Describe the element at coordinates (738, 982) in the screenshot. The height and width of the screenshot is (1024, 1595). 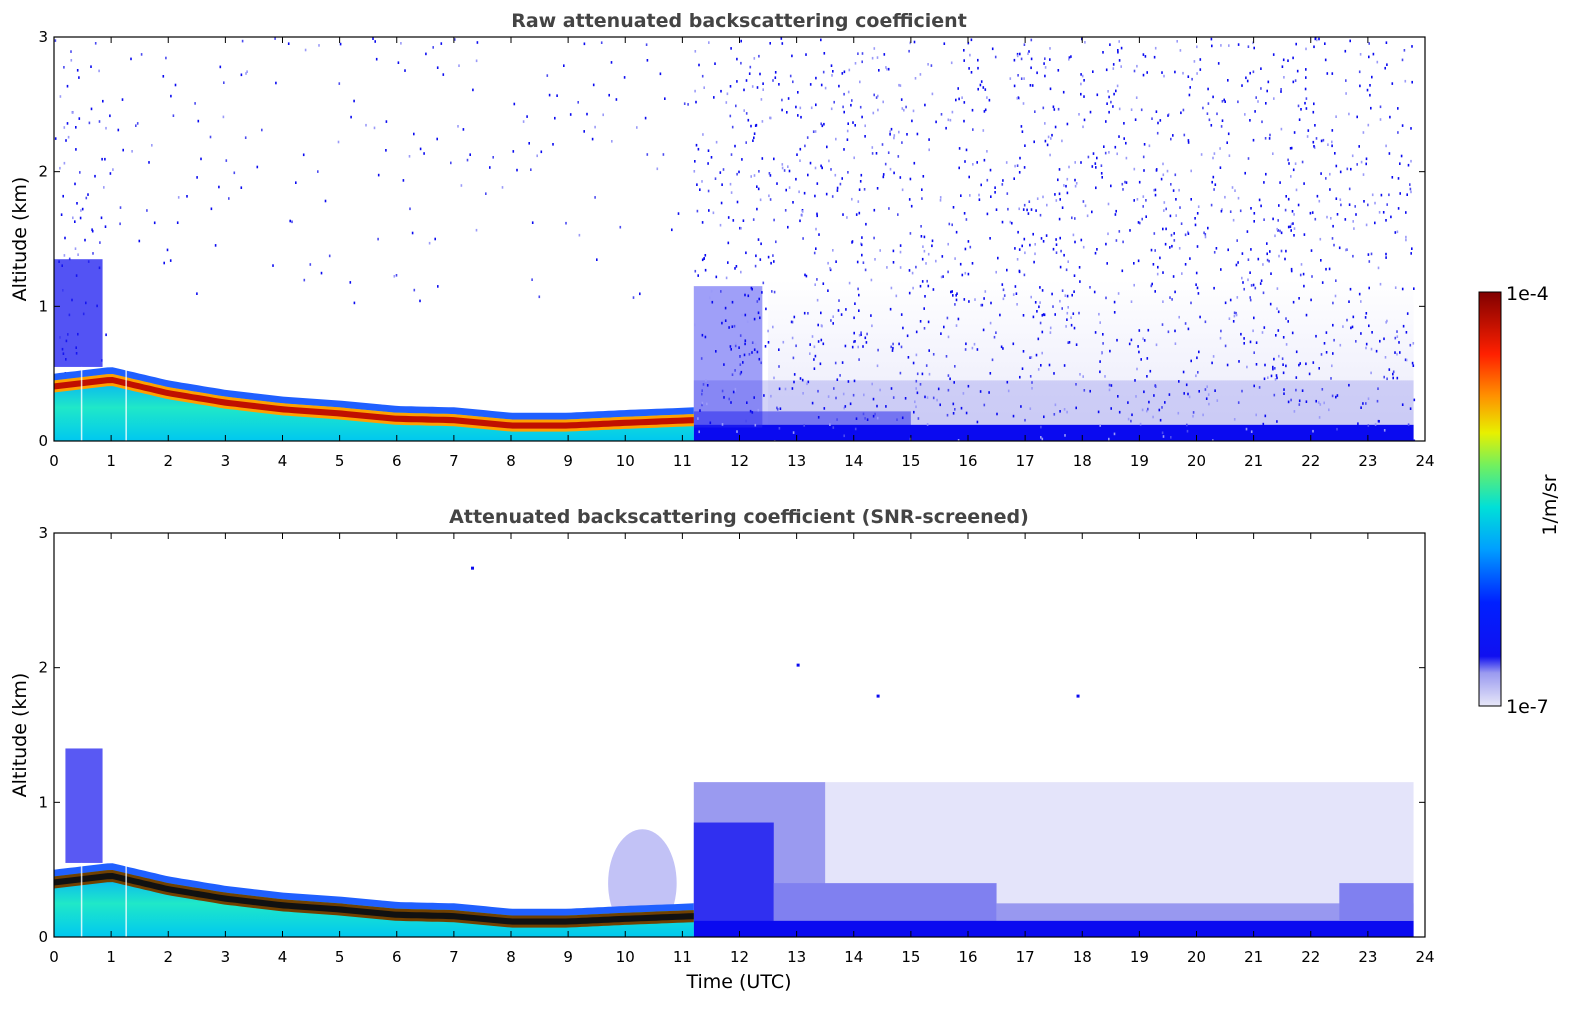
I see `x-axis-label: Time (UTC)` at that location.